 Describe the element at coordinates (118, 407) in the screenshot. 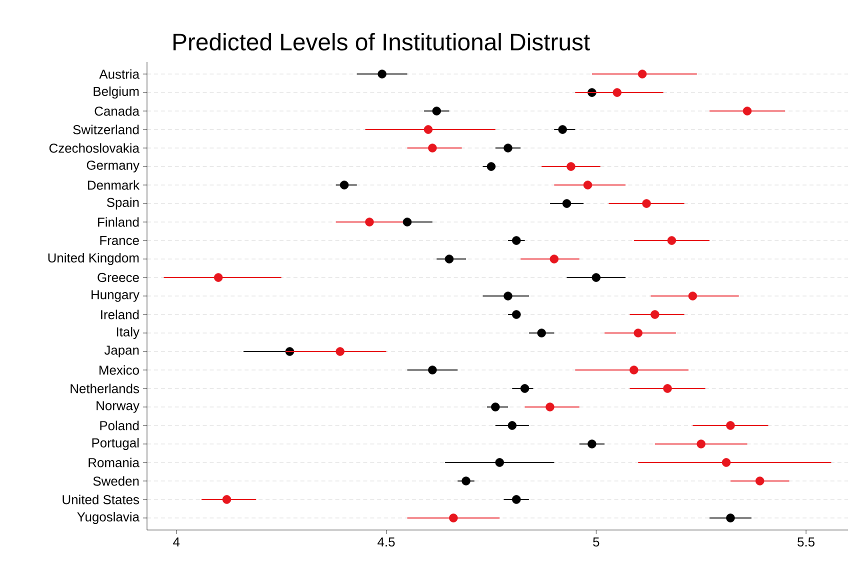

I see `y-tick-label: Norway` at that location.